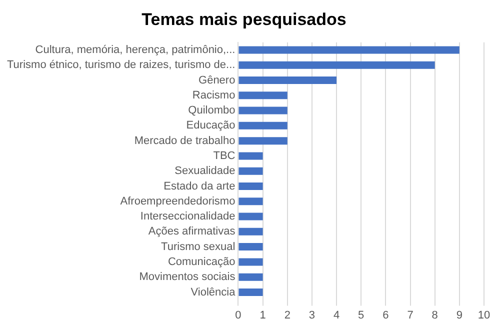  I want to click on y-tick-label: Movimentos sociais, so click(187, 277).